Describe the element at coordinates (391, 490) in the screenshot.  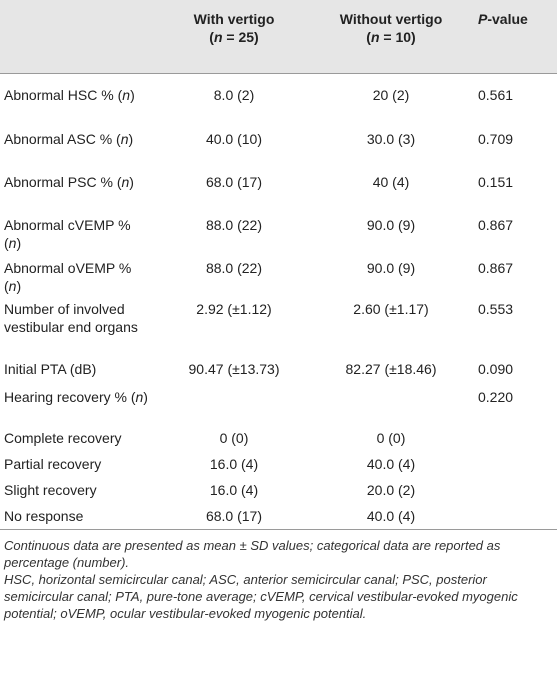
I see `without-vertigo-value: 20.0 (2)` at that location.